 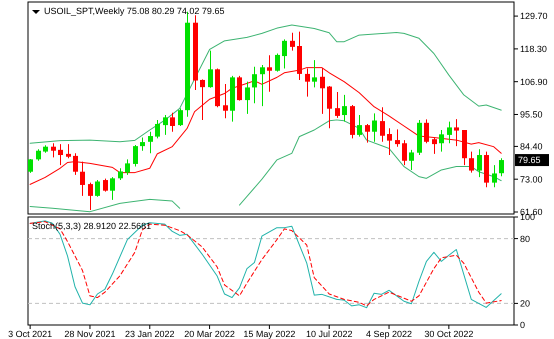 What do you see at coordinates (449, 334) in the screenshot?
I see `x-tick-label: 30 Oct 2022` at bounding box center [449, 334].